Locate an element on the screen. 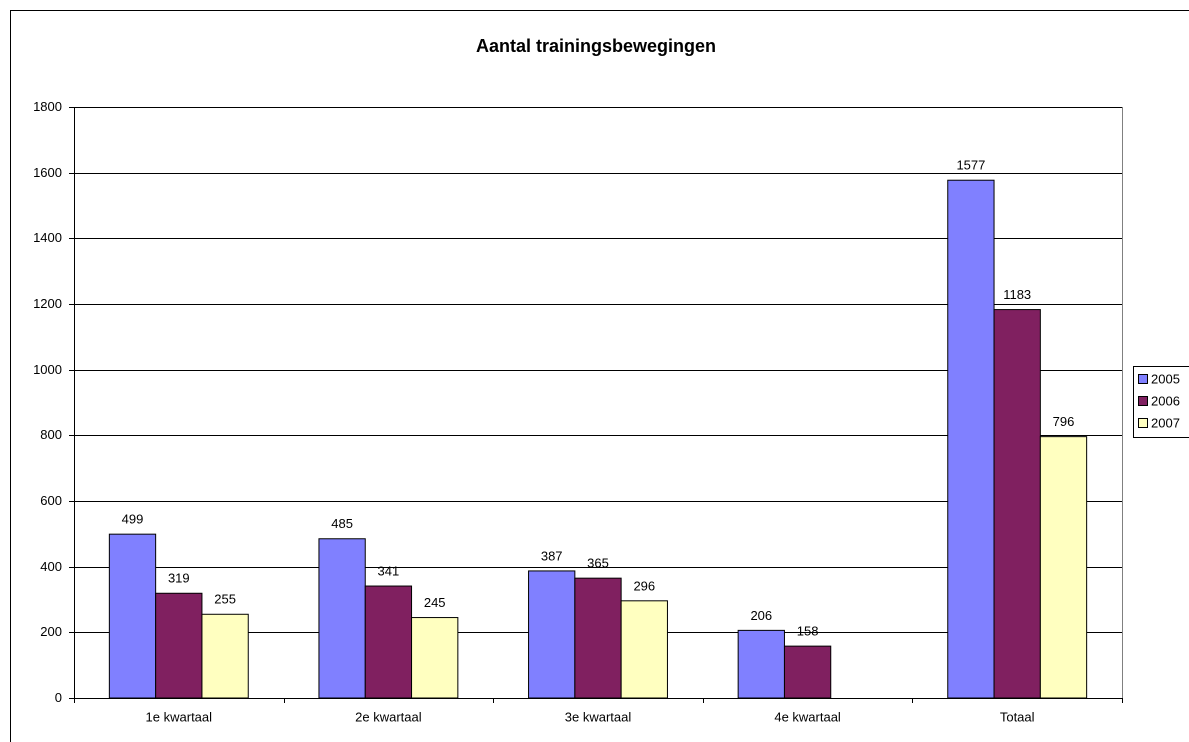 The width and height of the screenshot is (1189, 742). value-label: 365 is located at coordinates (598, 563).